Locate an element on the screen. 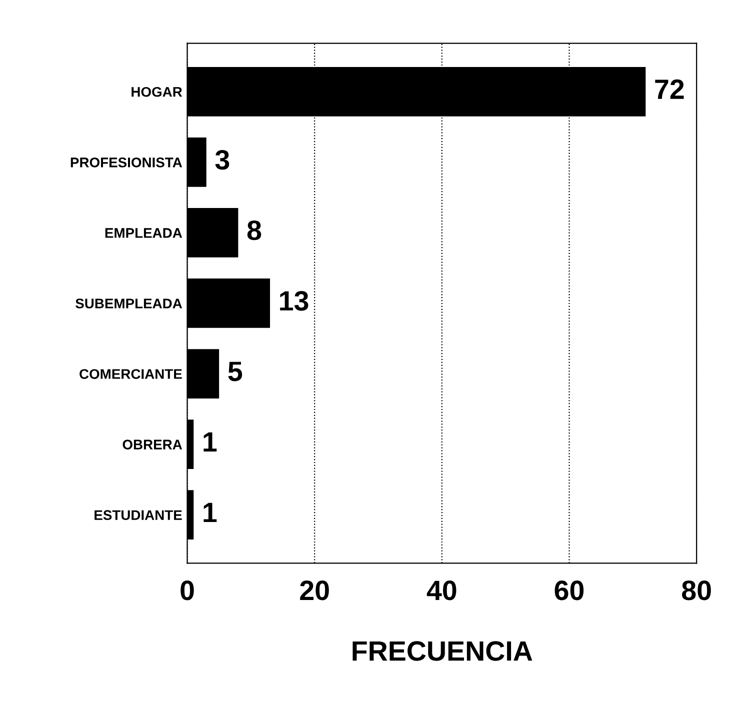 This screenshot has height=722, width=749. data-label: 3 is located at coordinates (222, 160).